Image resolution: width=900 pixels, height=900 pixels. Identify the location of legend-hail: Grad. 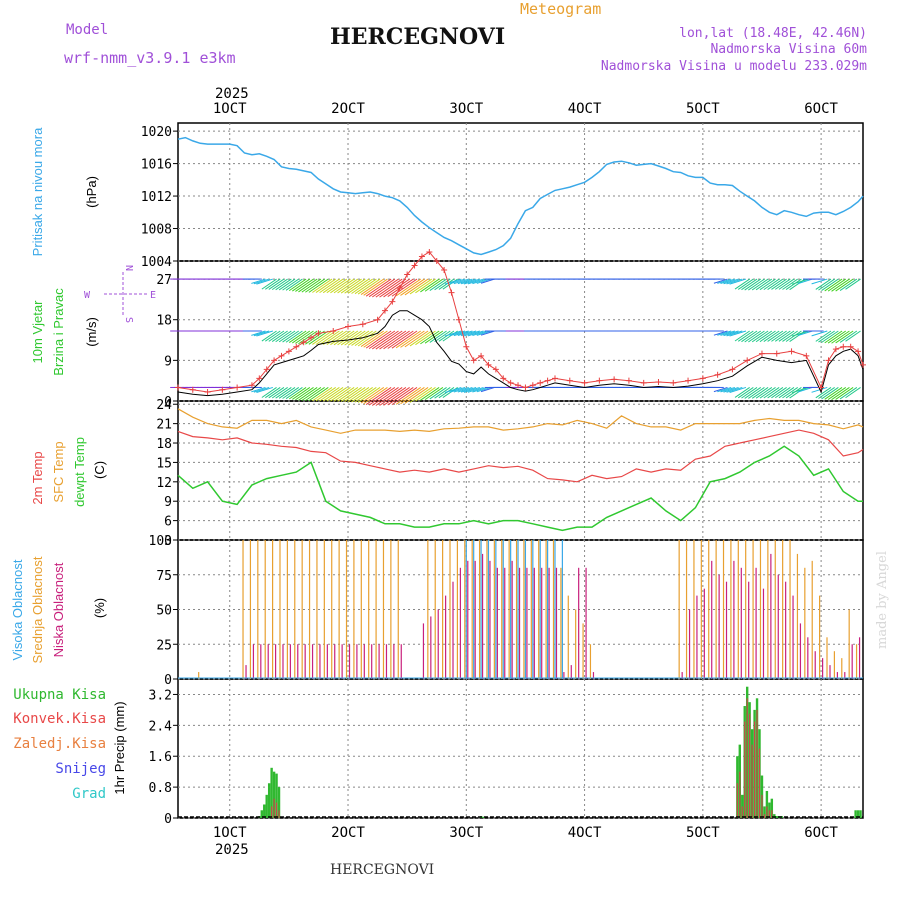
(89, 794).